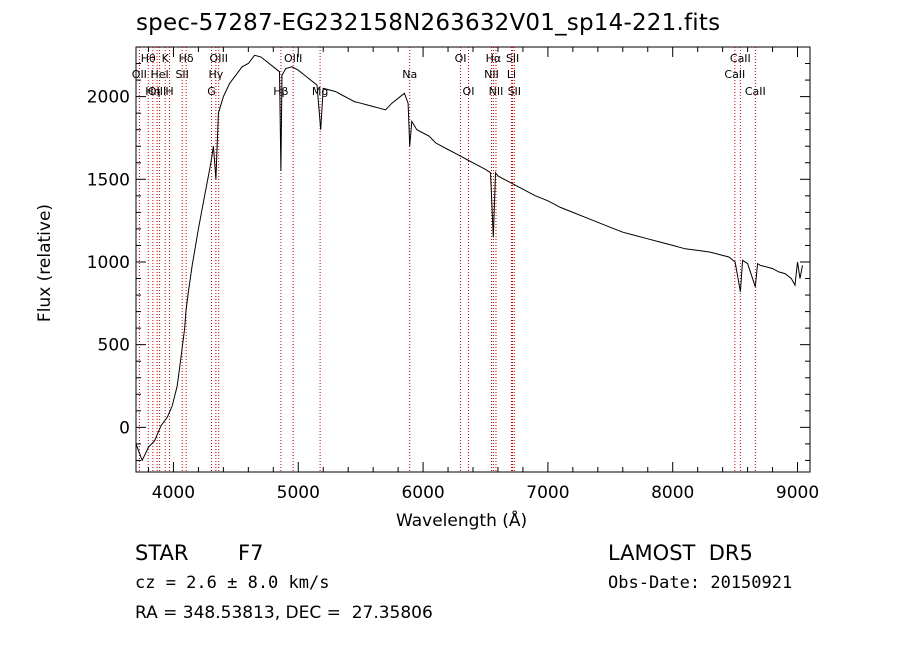 The image size is (900, 649). Describe the element at coordinates (215, 74) in the screenshot. I see `line-label-10: Hγ` at that location.